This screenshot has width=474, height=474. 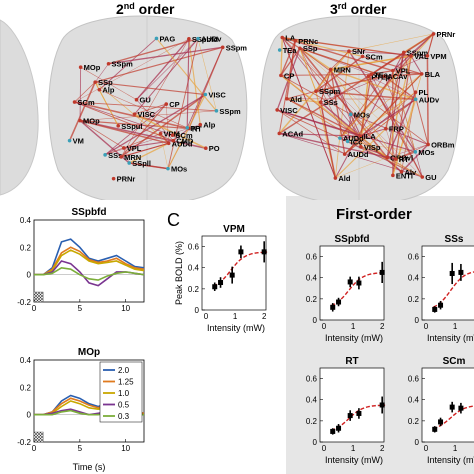 What do you see at coordinates (38, 437) in the screenshot?
I see `stimulus-block` at bounding box center [38, 437].